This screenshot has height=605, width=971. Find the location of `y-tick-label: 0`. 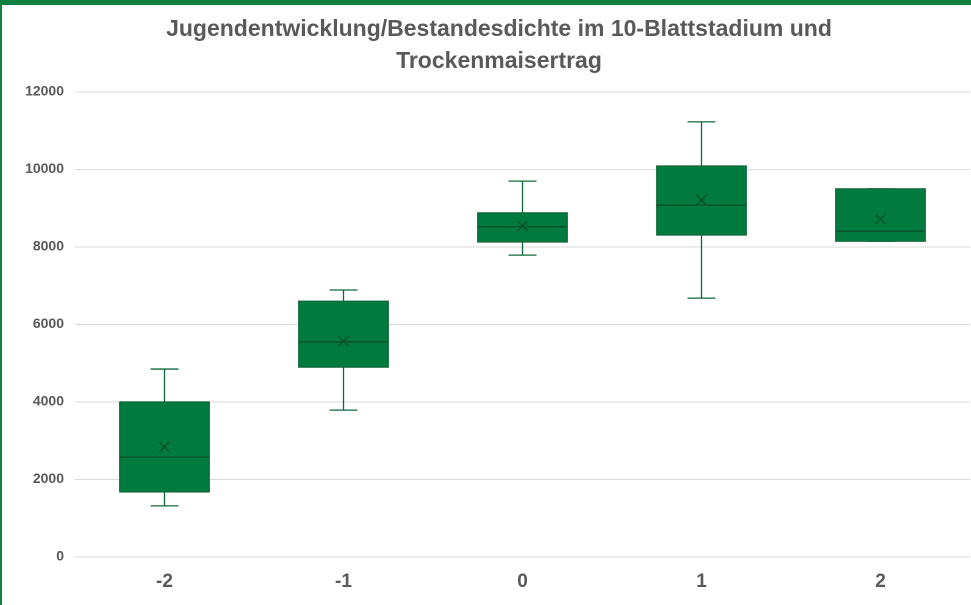

y-tick-label: 0 is located at coordinates (60, 556).